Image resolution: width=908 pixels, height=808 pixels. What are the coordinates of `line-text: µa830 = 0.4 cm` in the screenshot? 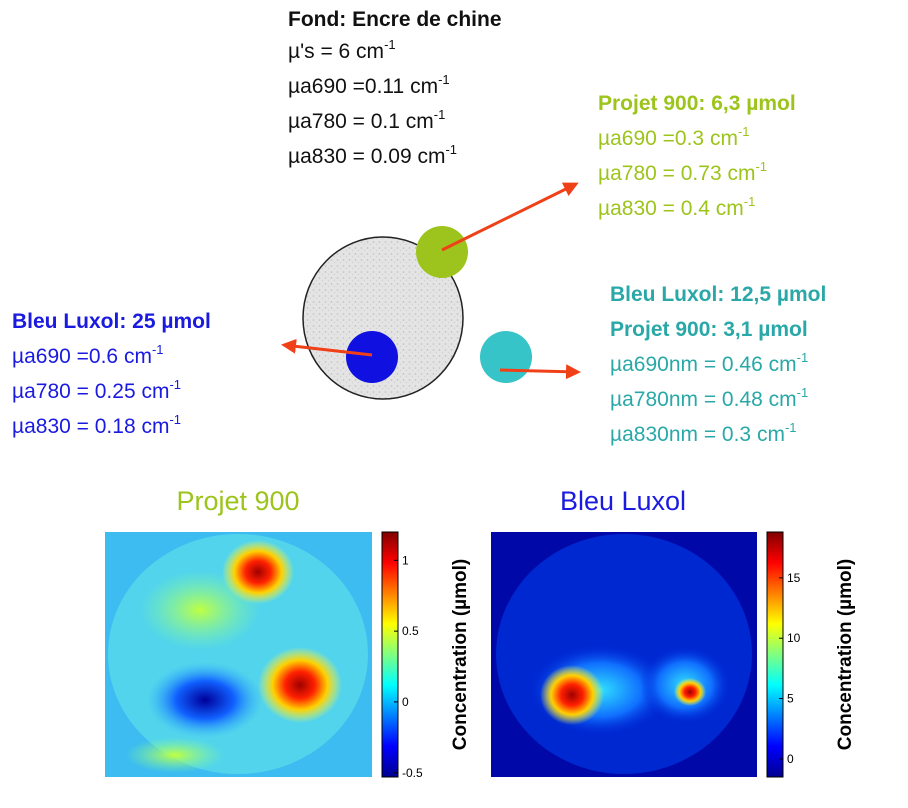 It's located at (671, 208).